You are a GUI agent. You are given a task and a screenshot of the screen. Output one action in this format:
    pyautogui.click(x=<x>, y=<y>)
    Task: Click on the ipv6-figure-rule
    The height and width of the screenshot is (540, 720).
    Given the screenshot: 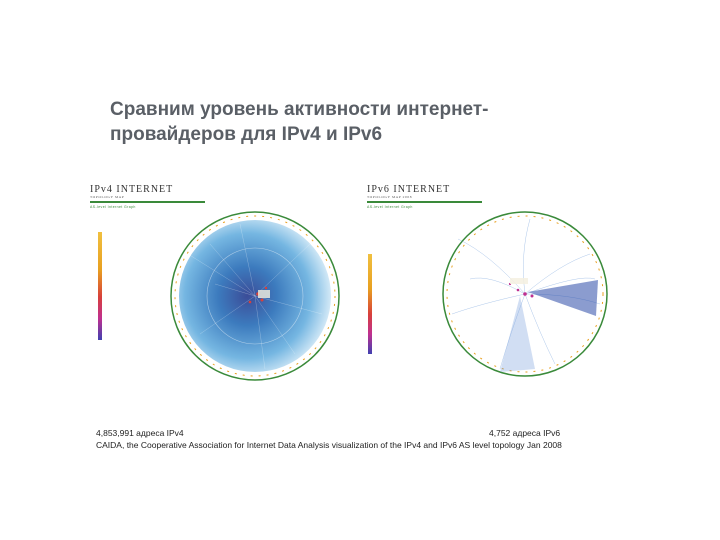 What is the action you would take?
    pyautogui.click(x=424, y=202)
    